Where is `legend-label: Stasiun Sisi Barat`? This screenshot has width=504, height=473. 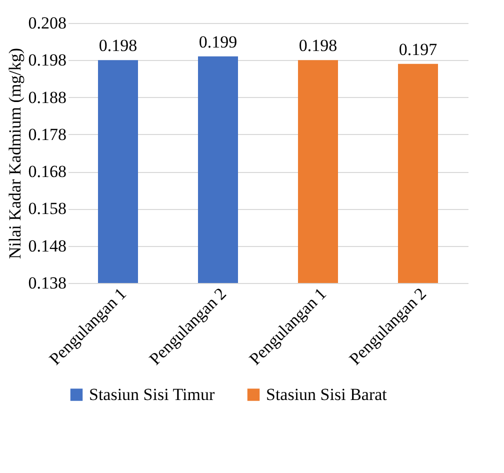 legend-label: Stasiun Sisi Barat is located at coordinates (327, 394).